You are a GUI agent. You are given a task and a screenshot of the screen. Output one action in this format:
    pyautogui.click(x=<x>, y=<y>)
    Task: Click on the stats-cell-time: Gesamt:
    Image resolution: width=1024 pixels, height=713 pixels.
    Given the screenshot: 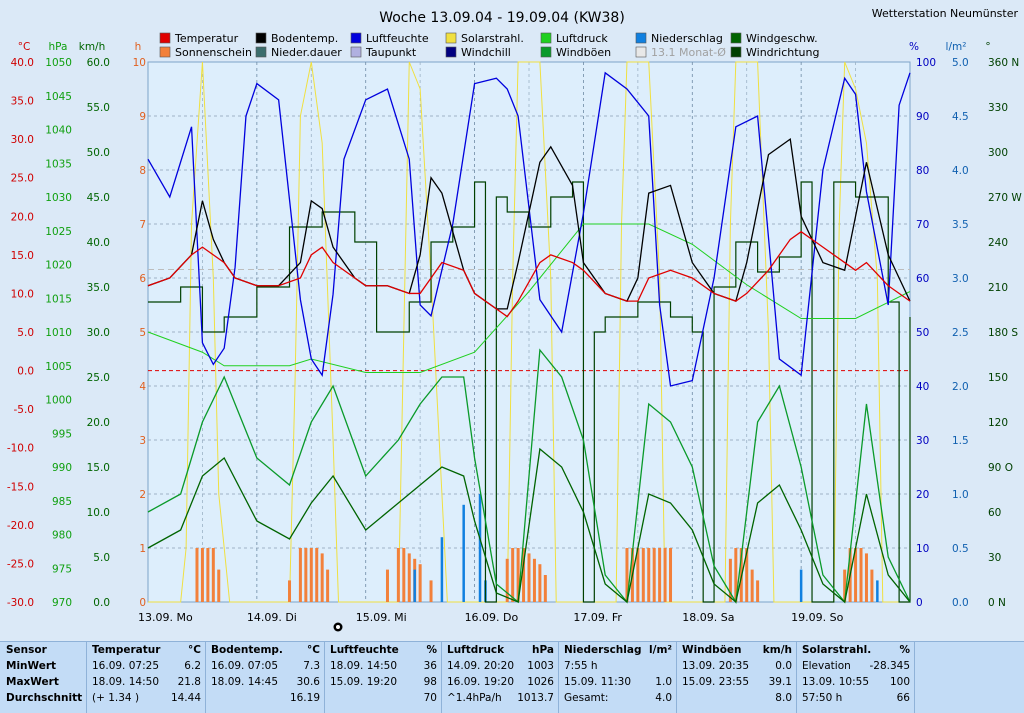 What is the action you would take?
    pyautogui.click(x=586, y=698)
    